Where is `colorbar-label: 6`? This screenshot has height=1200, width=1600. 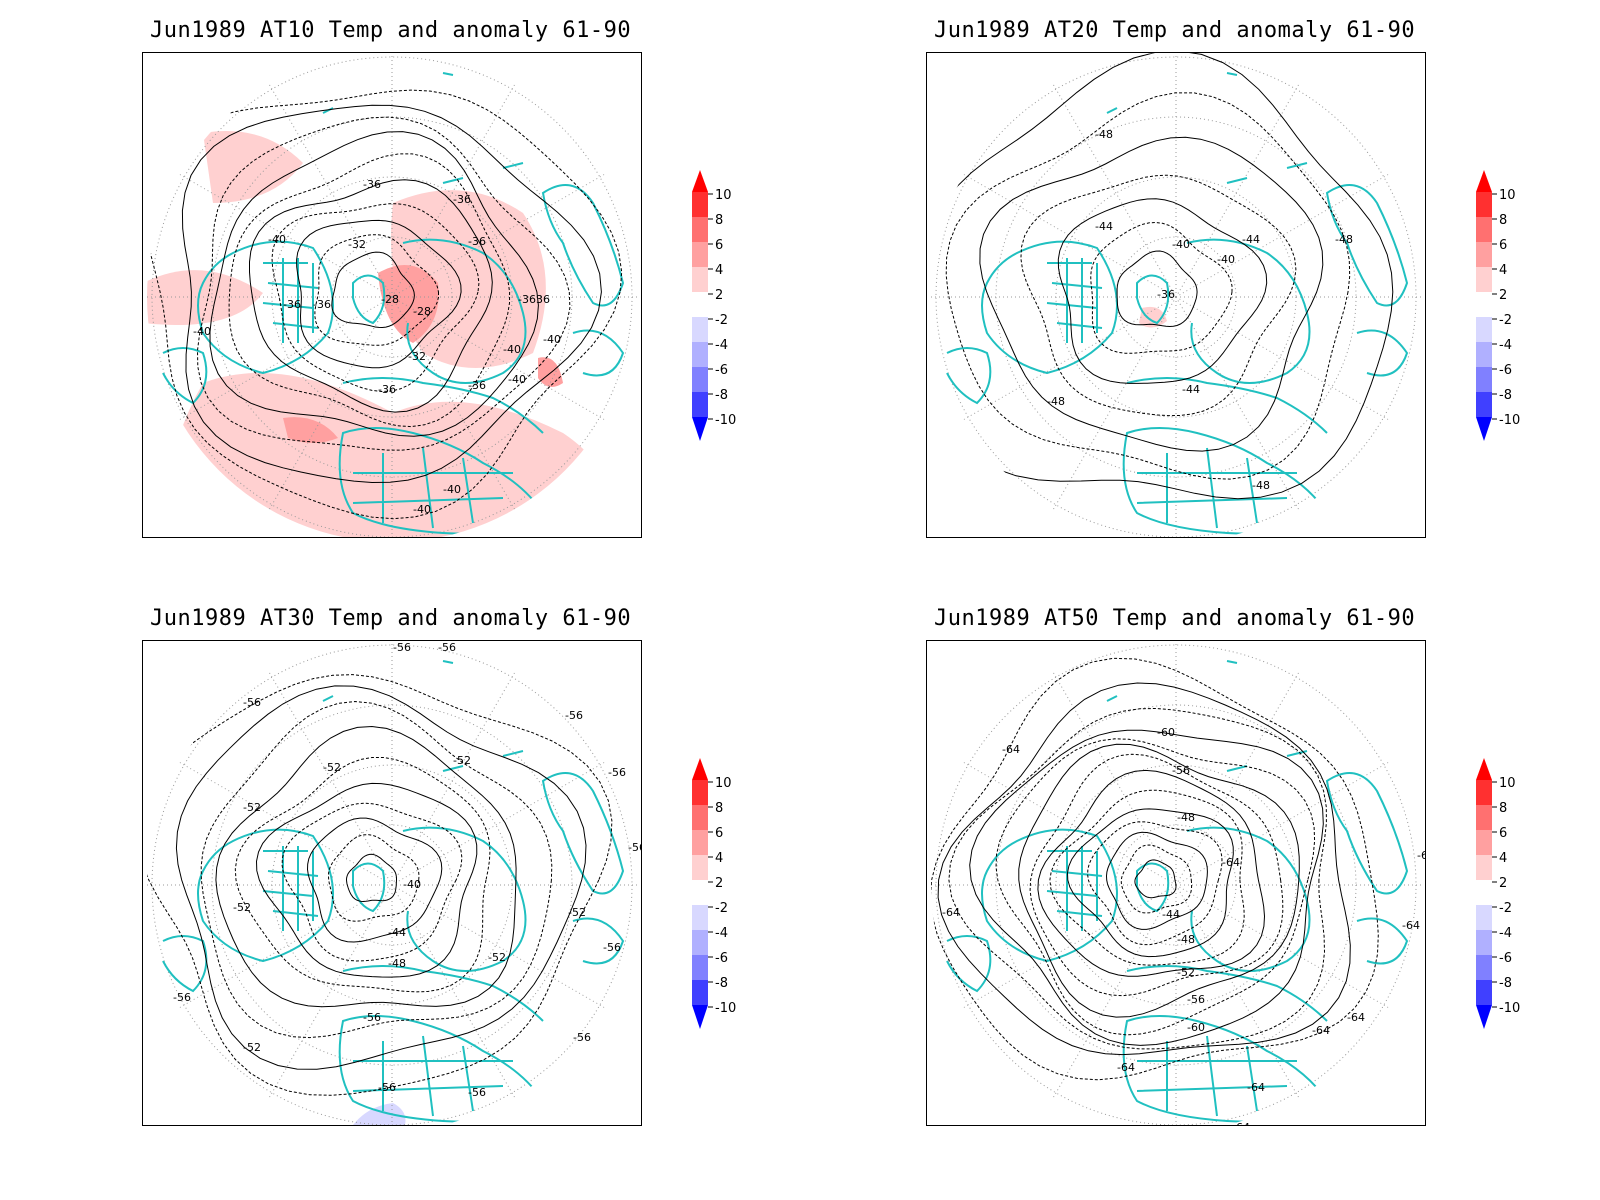
colorbar-label: 6 is located at coordinates (719, 245).